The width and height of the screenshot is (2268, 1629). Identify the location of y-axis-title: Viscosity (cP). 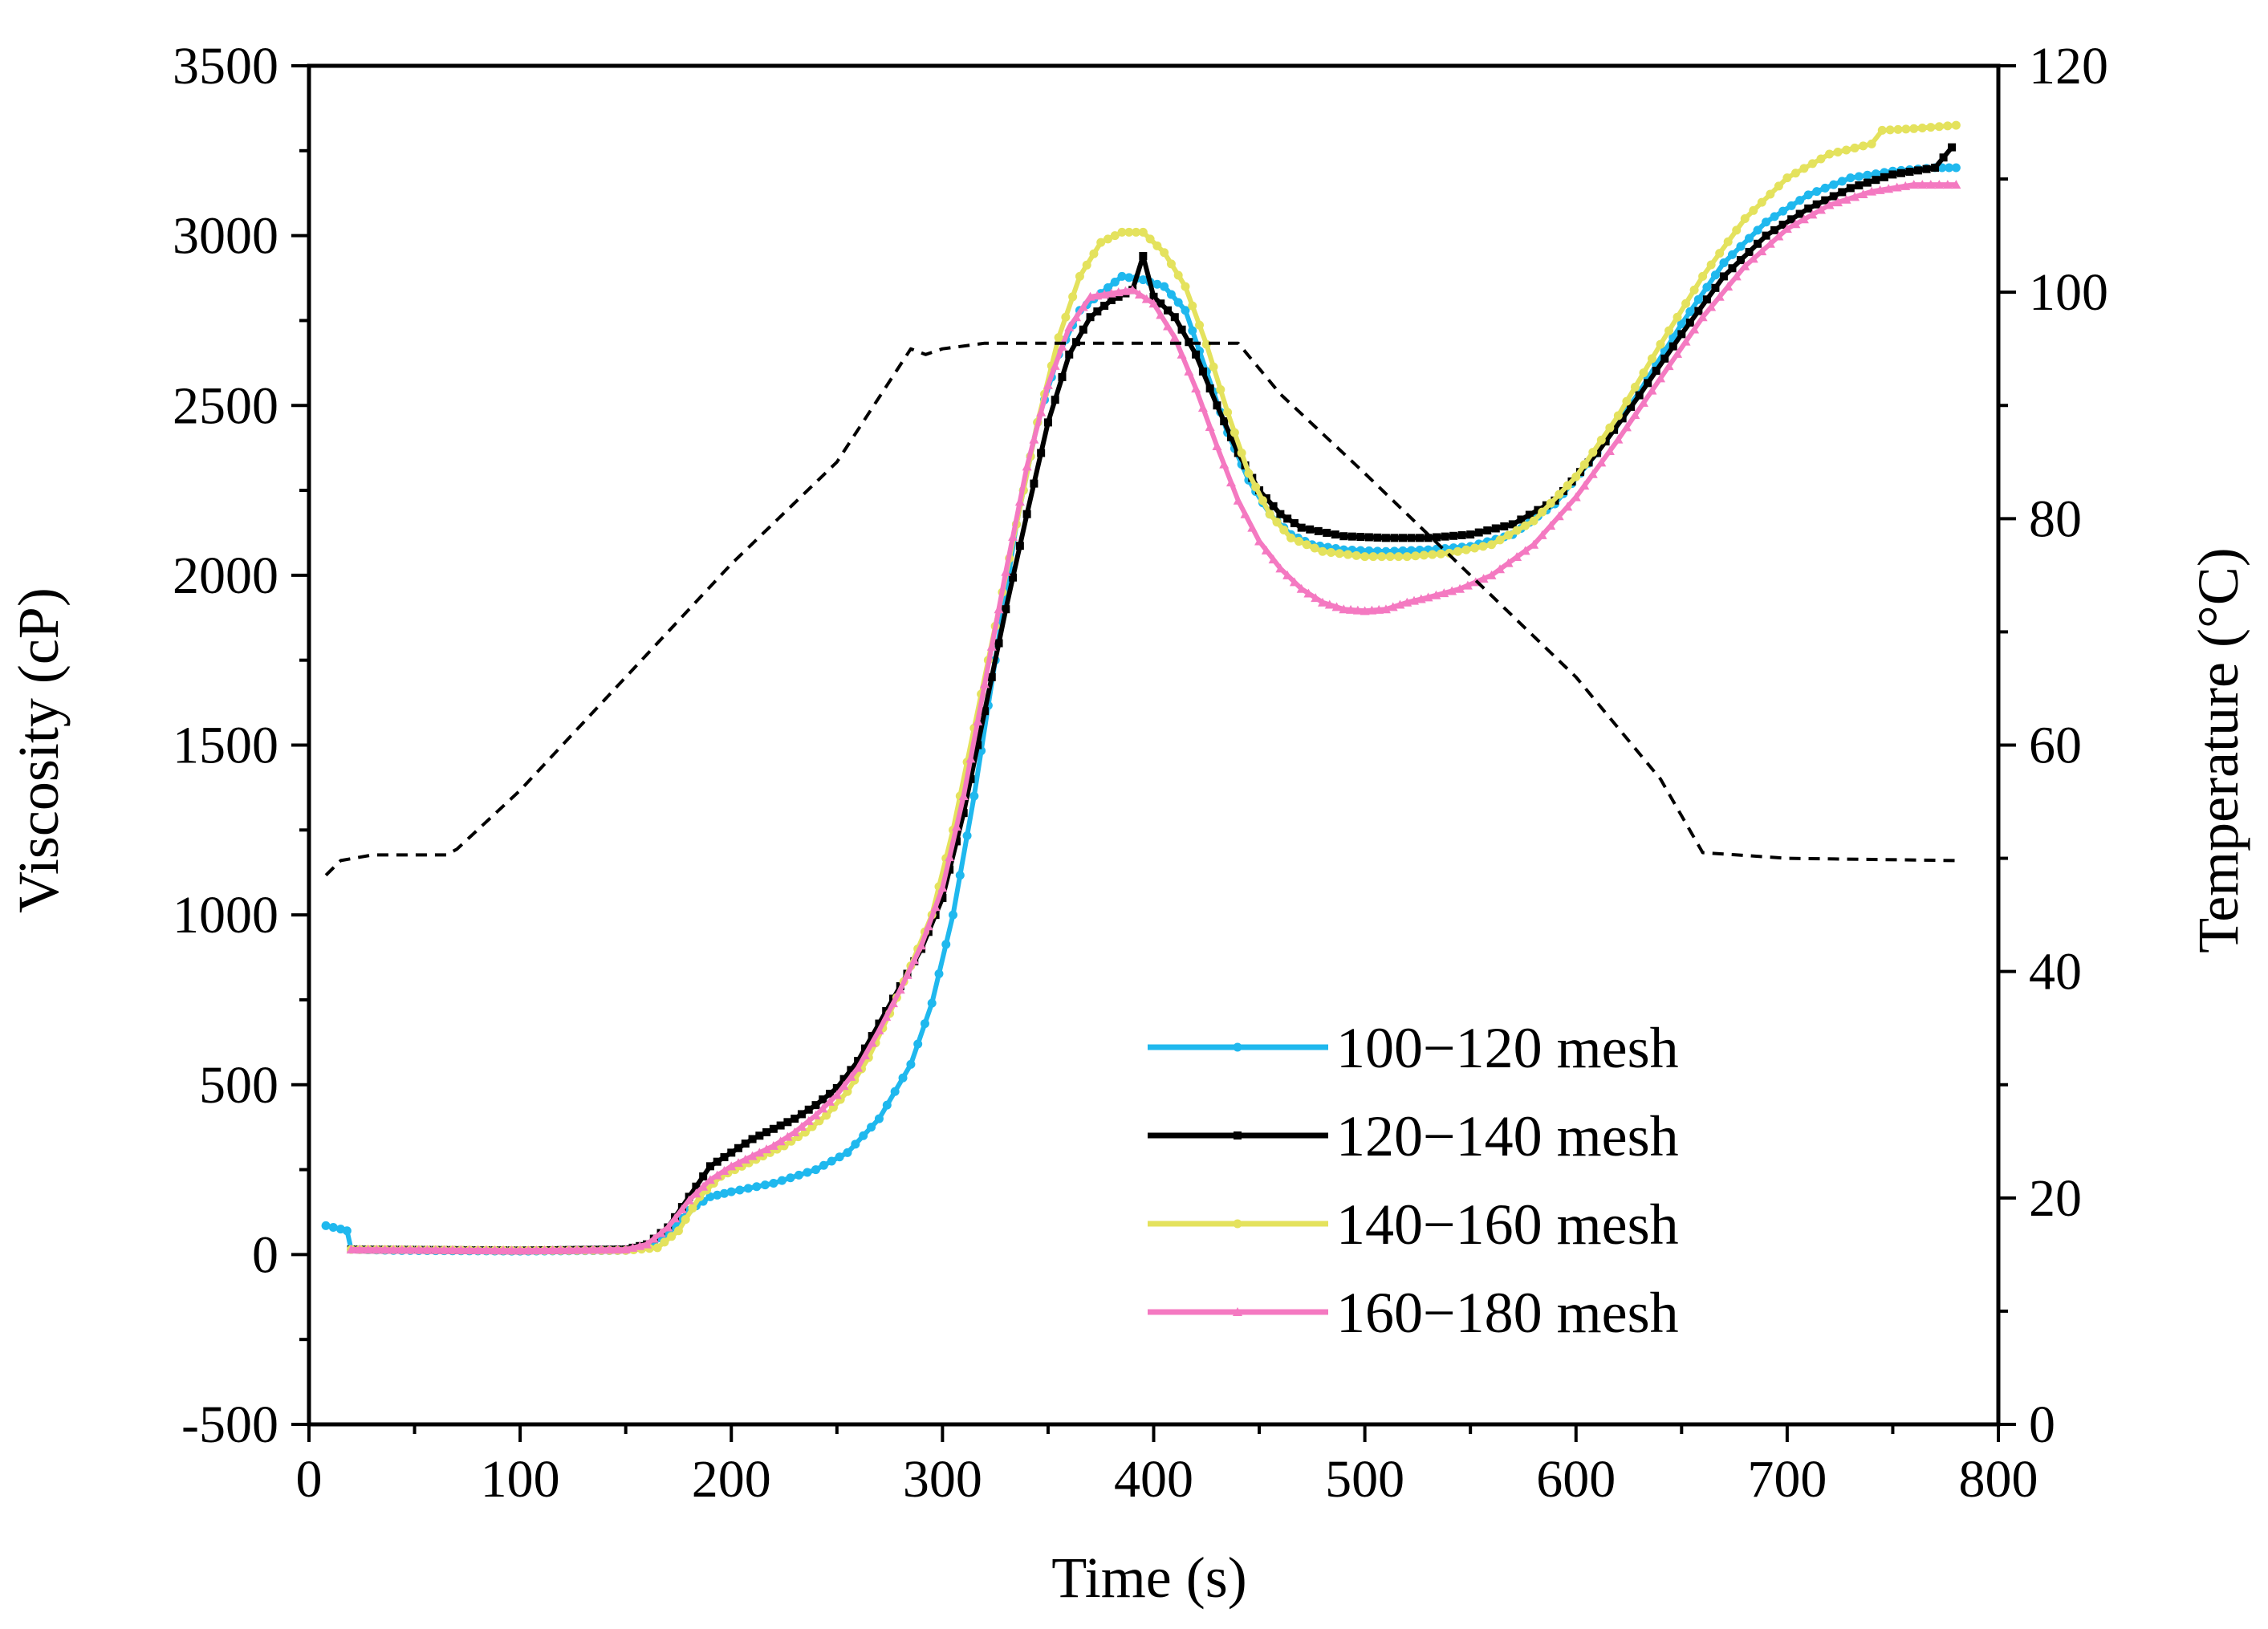
(38, 750).